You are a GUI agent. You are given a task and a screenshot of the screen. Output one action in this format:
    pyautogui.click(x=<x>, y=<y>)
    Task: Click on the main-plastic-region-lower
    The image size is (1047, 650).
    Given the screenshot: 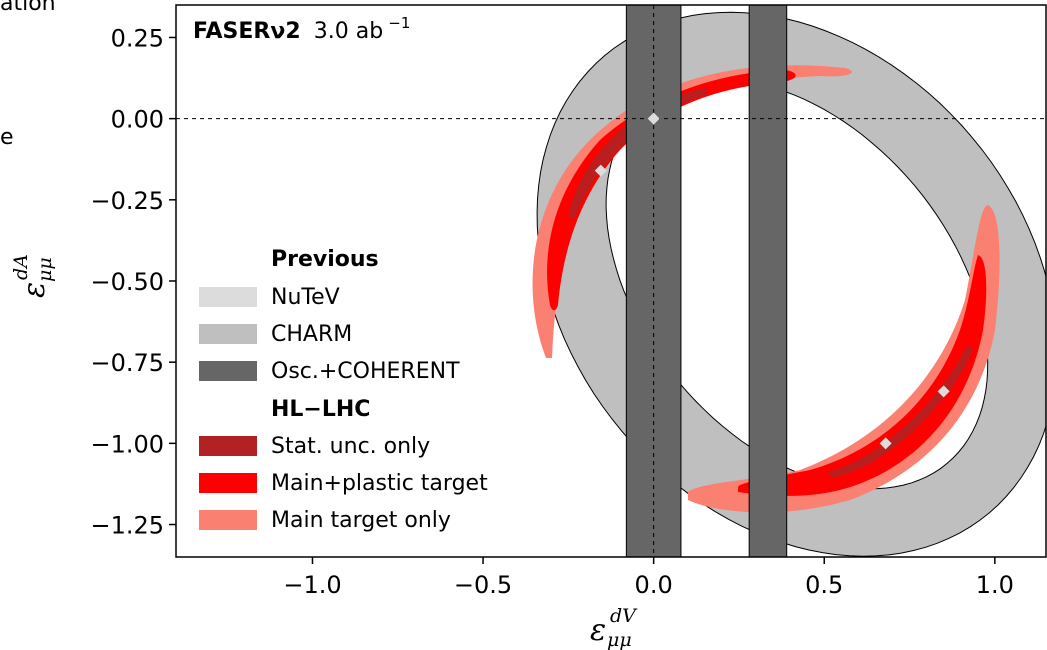 What is the action you would take?
    pyautogui.click(x=862, y=375)
    